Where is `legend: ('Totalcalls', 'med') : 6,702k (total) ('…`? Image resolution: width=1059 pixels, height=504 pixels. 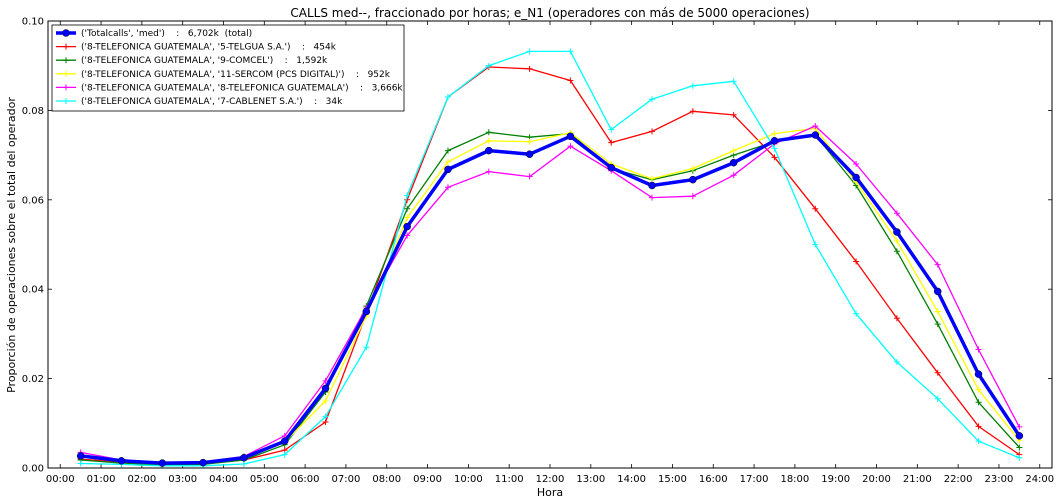 legend: ('Totalcalls', 'med') : 6,702k (total) ('… is located at coordinates (228, 68).